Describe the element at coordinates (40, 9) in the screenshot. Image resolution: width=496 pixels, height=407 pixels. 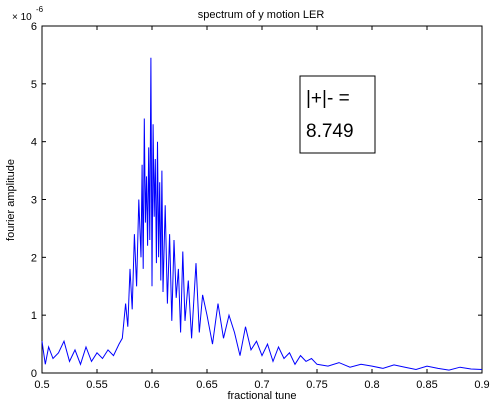
I see `exponent-power: -6` at that location.